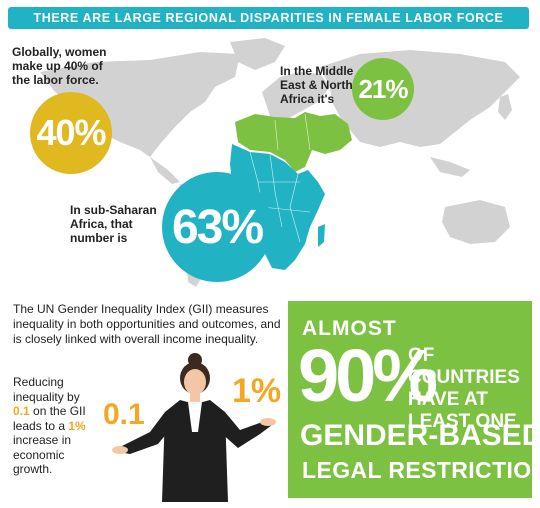 The image size is (540, 508). Describe the element at coordinates (194, 427) in the screenshot. I see `businesswoman-illustration` at that location.